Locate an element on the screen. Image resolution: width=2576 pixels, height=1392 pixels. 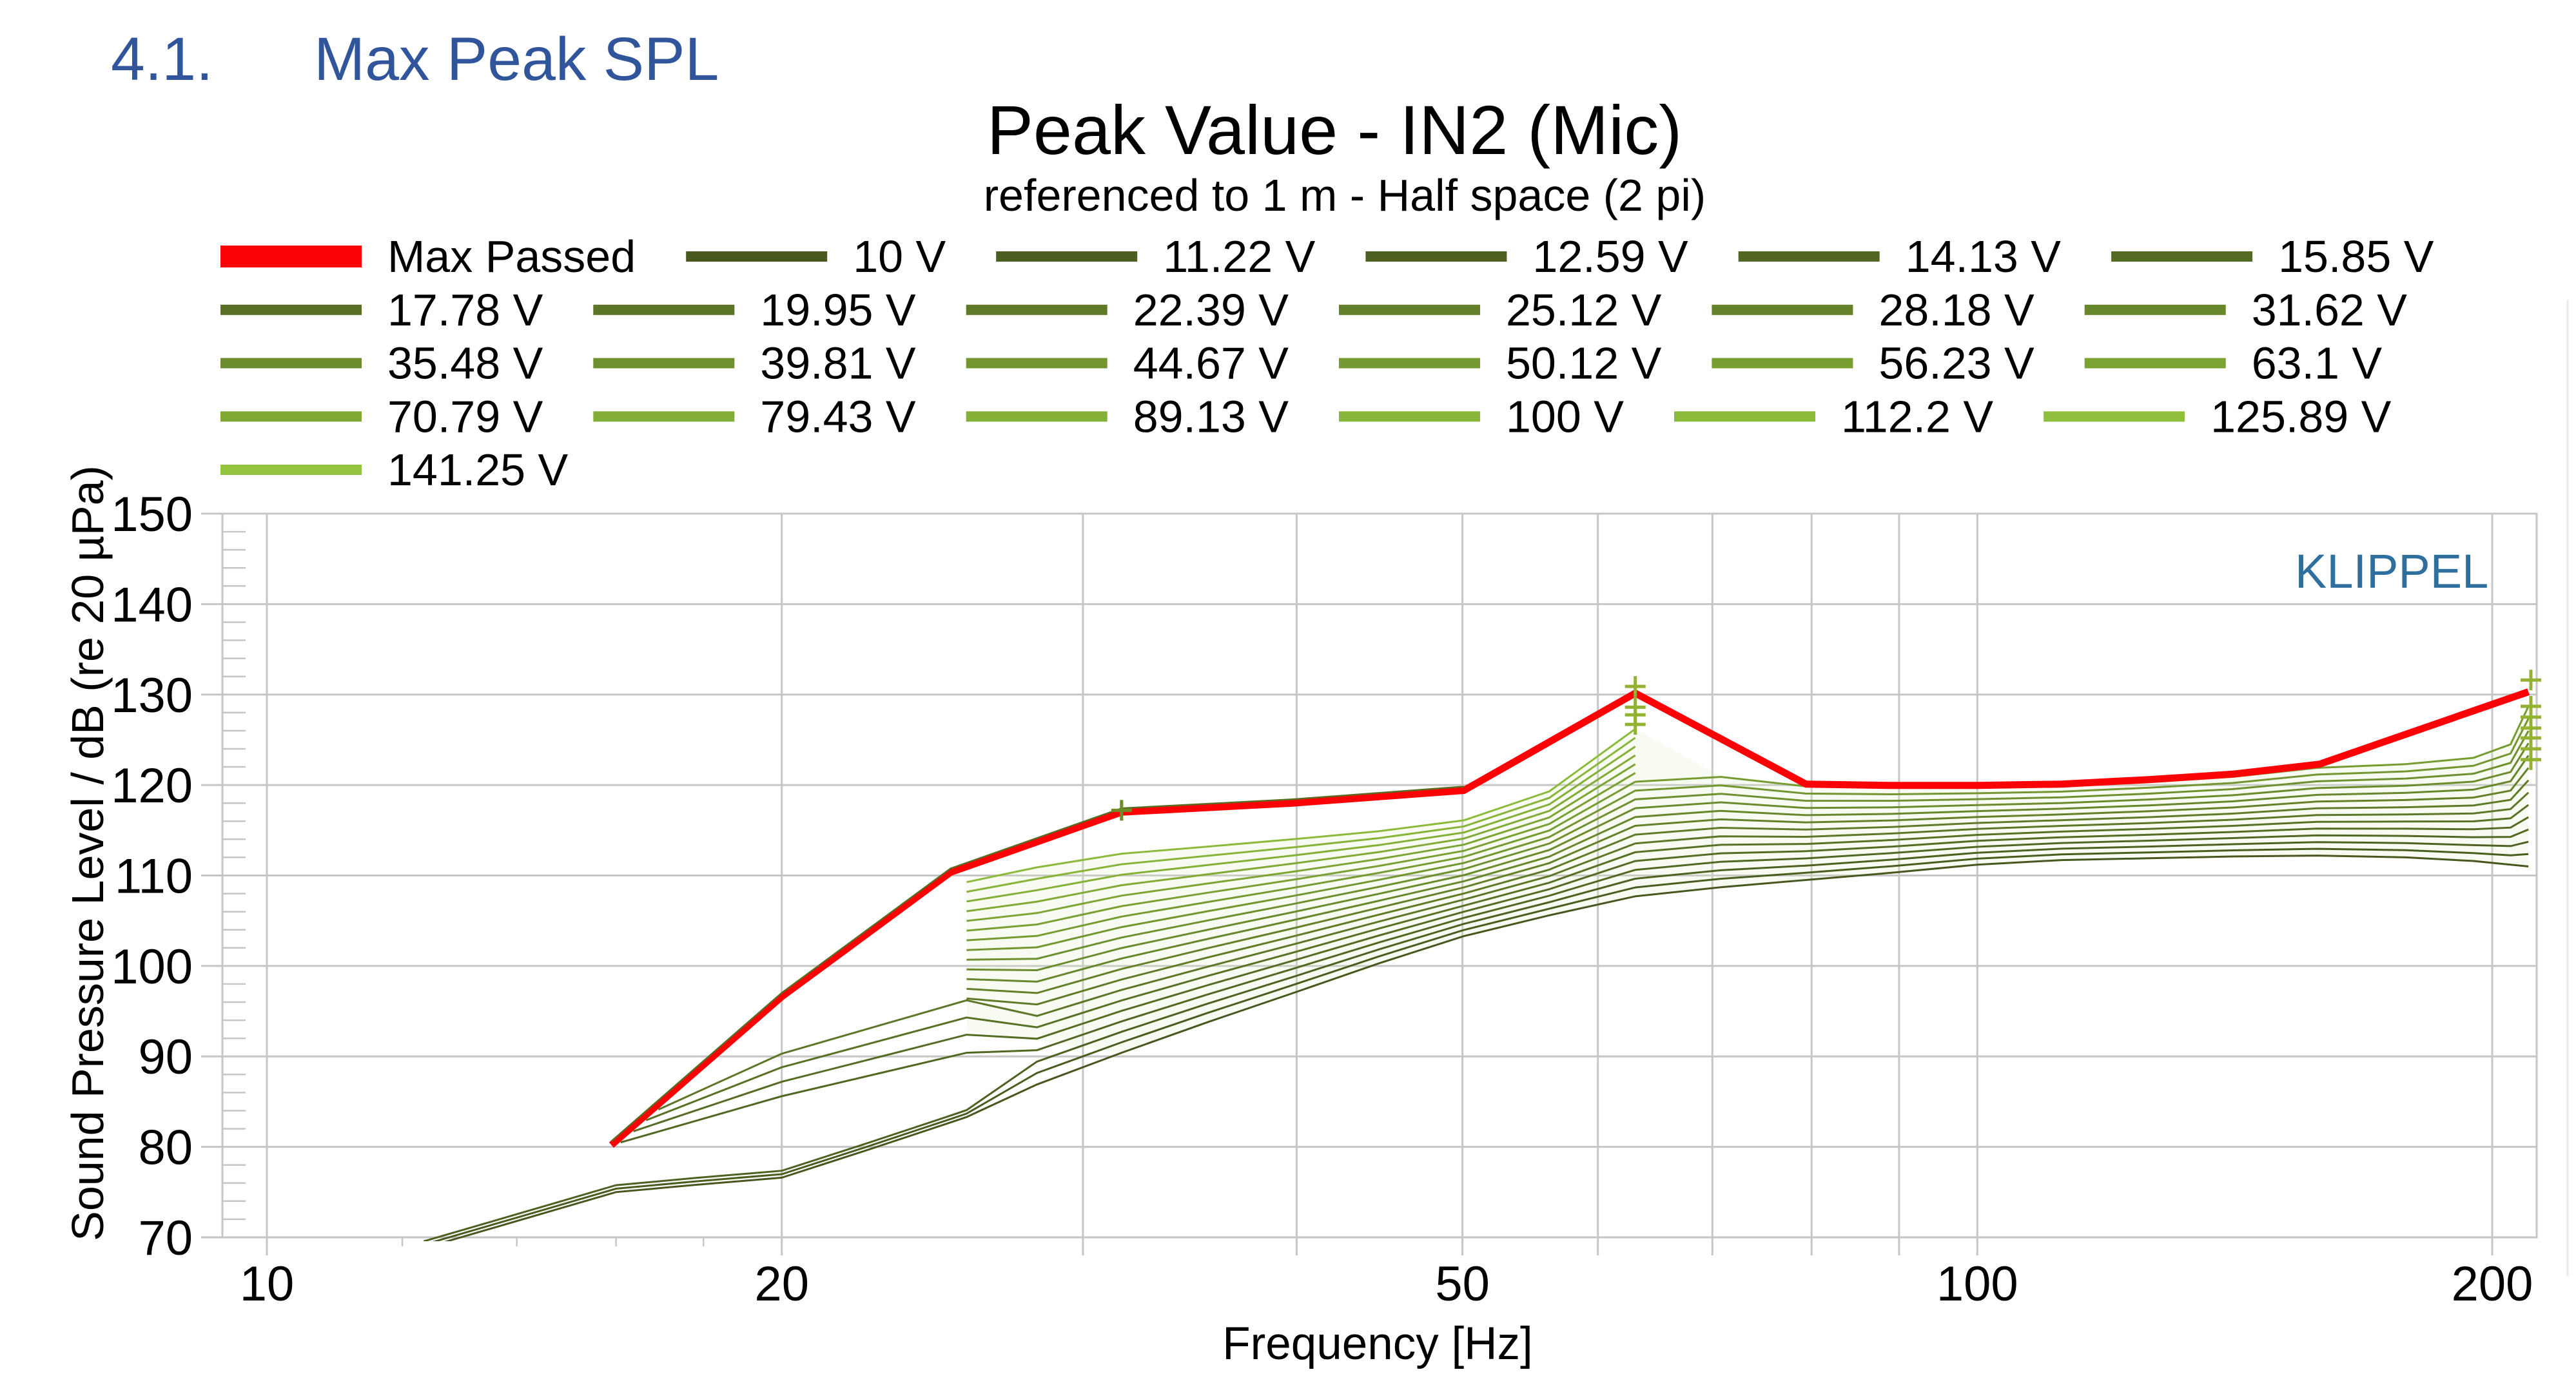
svg-text: 4.1. is located at coordinates (162, 59).